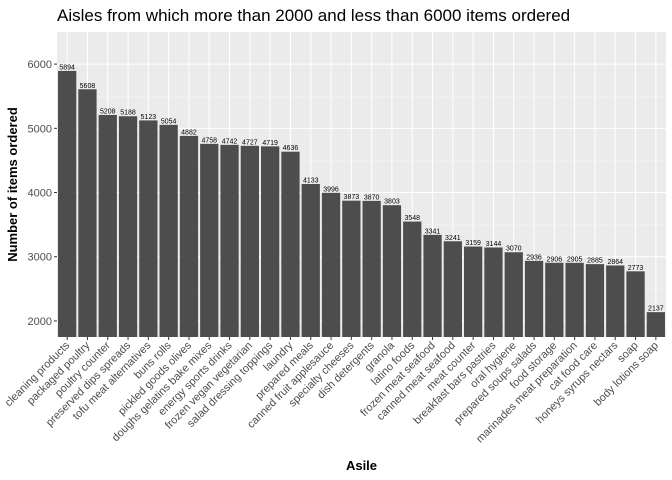 The width and height of the screenshot is (672, 480). Describe the element at coordinates (453, 238) in the screenshot. I see `data-label: 3241` at that location.